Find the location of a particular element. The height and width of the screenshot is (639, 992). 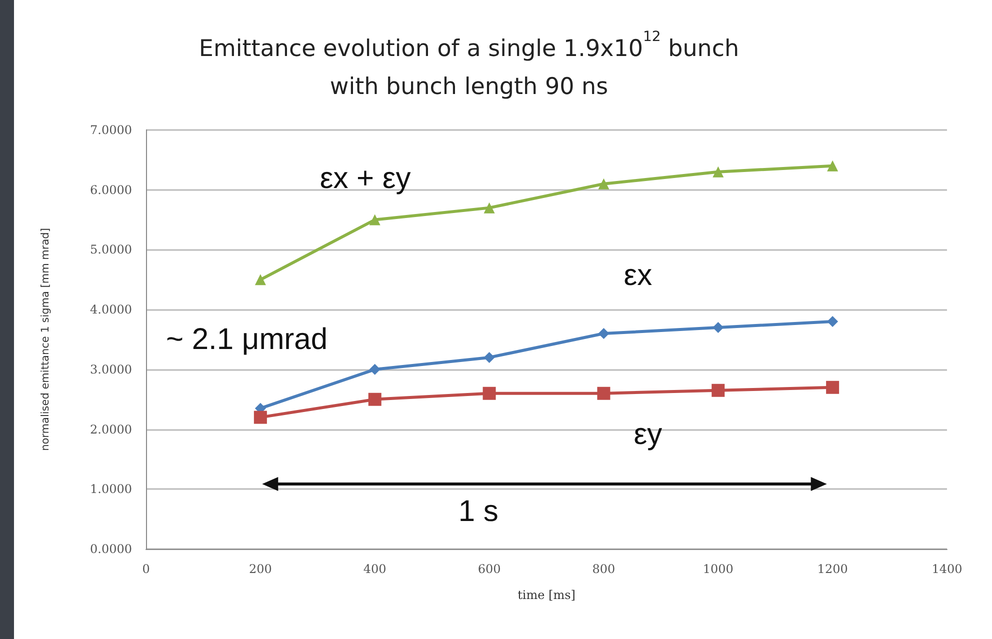

x-tick-label: 600 is located at coordinates (489, 569).